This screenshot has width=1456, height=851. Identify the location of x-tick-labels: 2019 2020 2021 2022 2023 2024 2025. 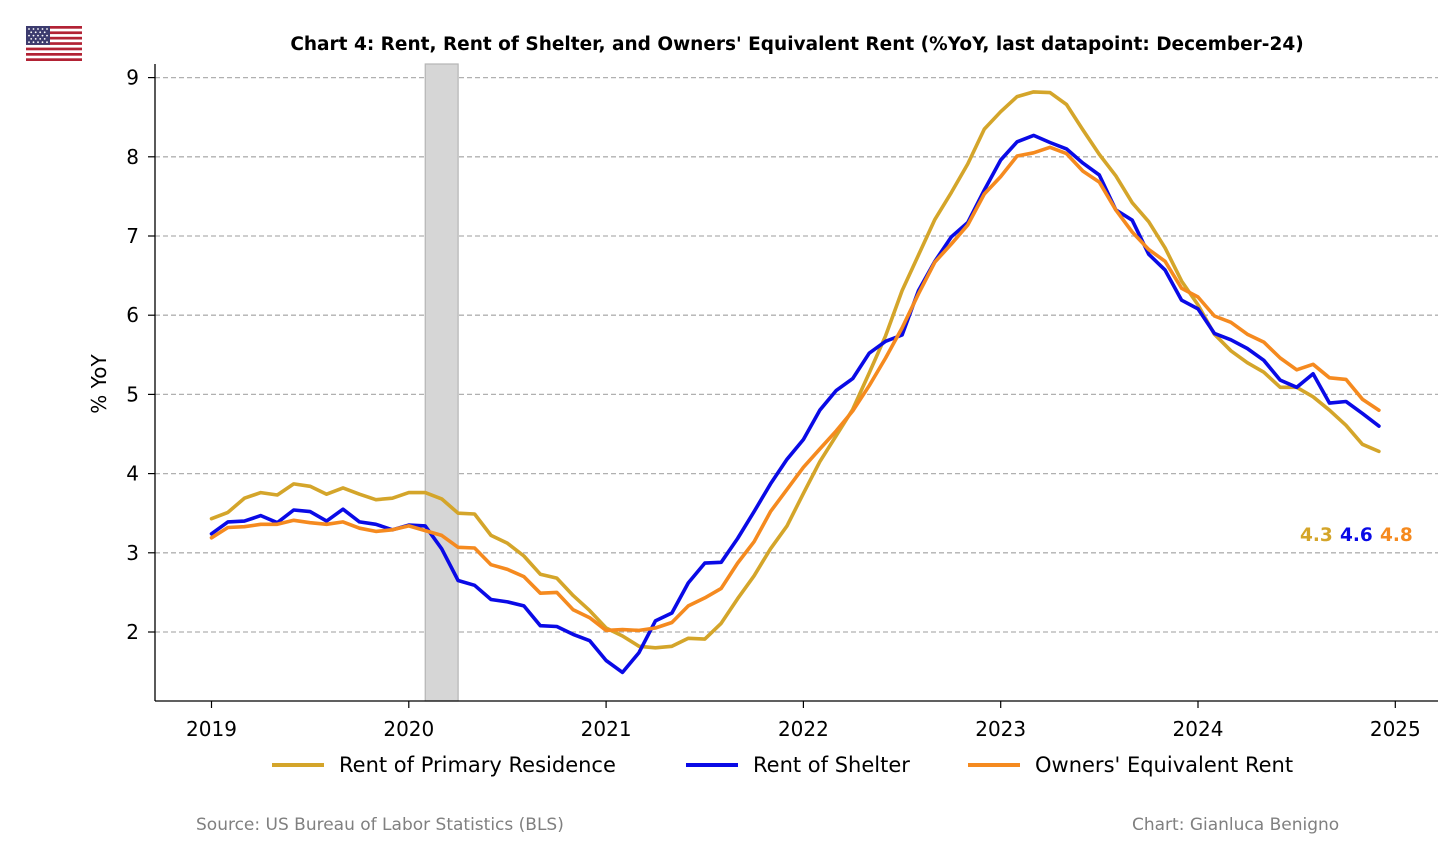
(803, 721).